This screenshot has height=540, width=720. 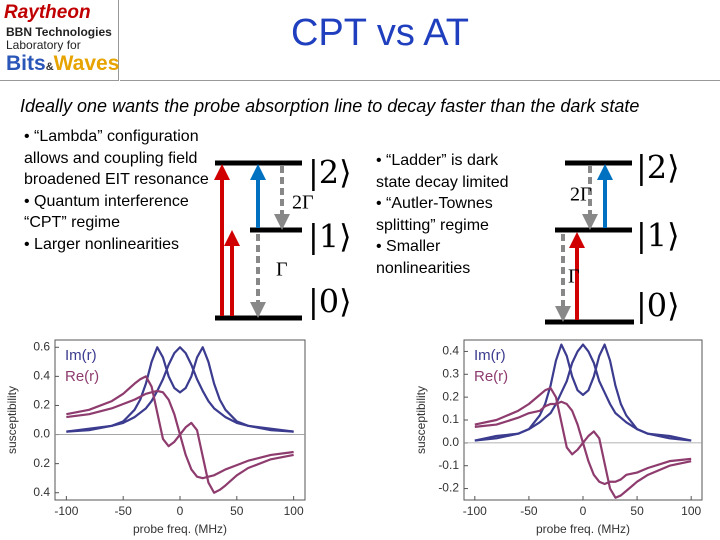 I want to click on ladder-diagram: 2Γ Γ |2⟩ |1⟩ |0⟩, so click(x=612, y=237).